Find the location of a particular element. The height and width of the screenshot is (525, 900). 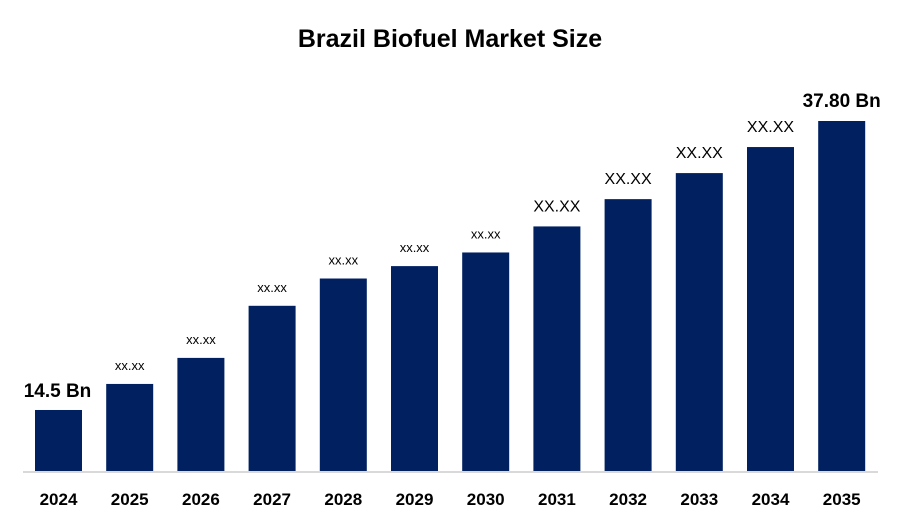

data-label: 14.5 Bn is located at coordinates (58, 391).